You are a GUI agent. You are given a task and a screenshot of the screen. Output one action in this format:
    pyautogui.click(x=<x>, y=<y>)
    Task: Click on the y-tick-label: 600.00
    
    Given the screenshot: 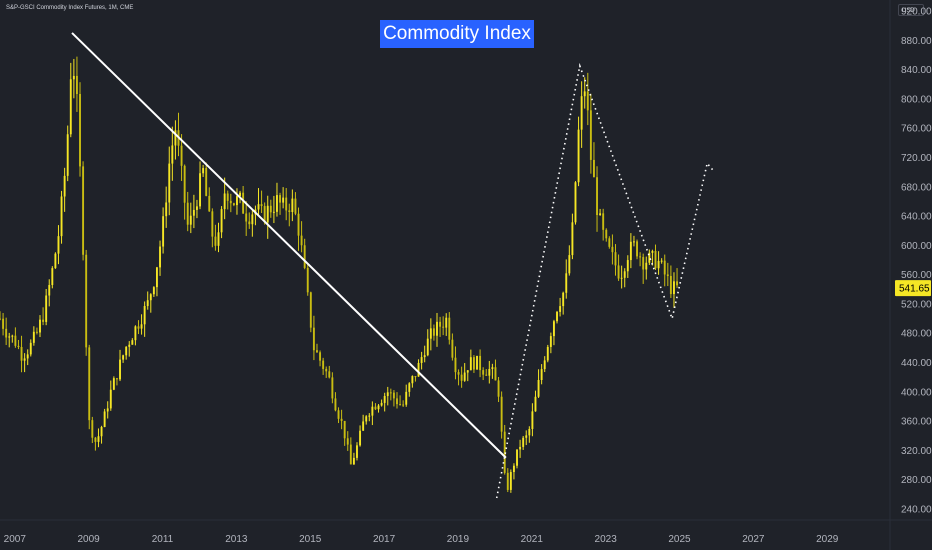 What is the action you would take?
    pyautogui.click(x=916, y=246)
    